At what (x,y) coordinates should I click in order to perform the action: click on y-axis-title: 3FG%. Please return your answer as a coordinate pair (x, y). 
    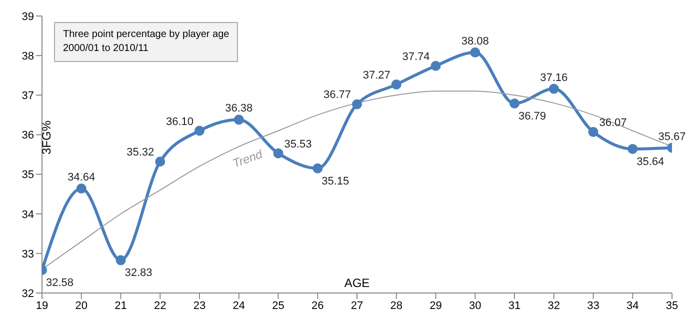
    Looking at the image, I should click on (46, 137).